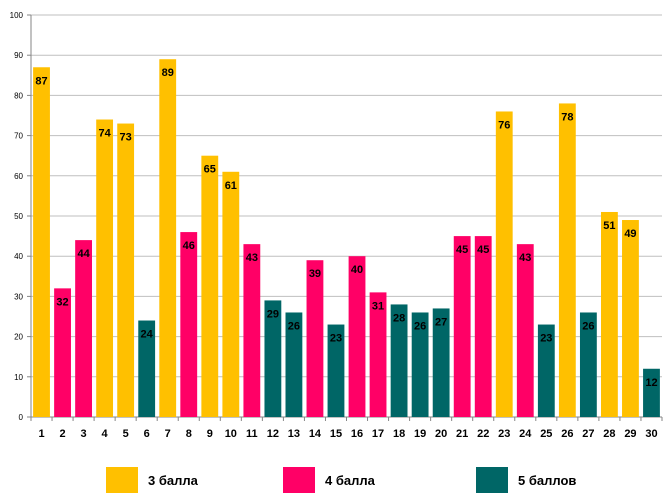 The height and width of the screenshot is (501, 672). What do you see at coordinates (210, 170) in the screenshot?
I see `data-label: 65` at bounding box center [210, 170].